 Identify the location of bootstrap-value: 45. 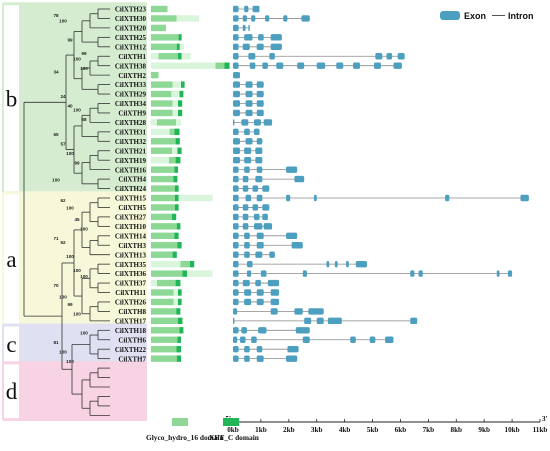
(77, 219).